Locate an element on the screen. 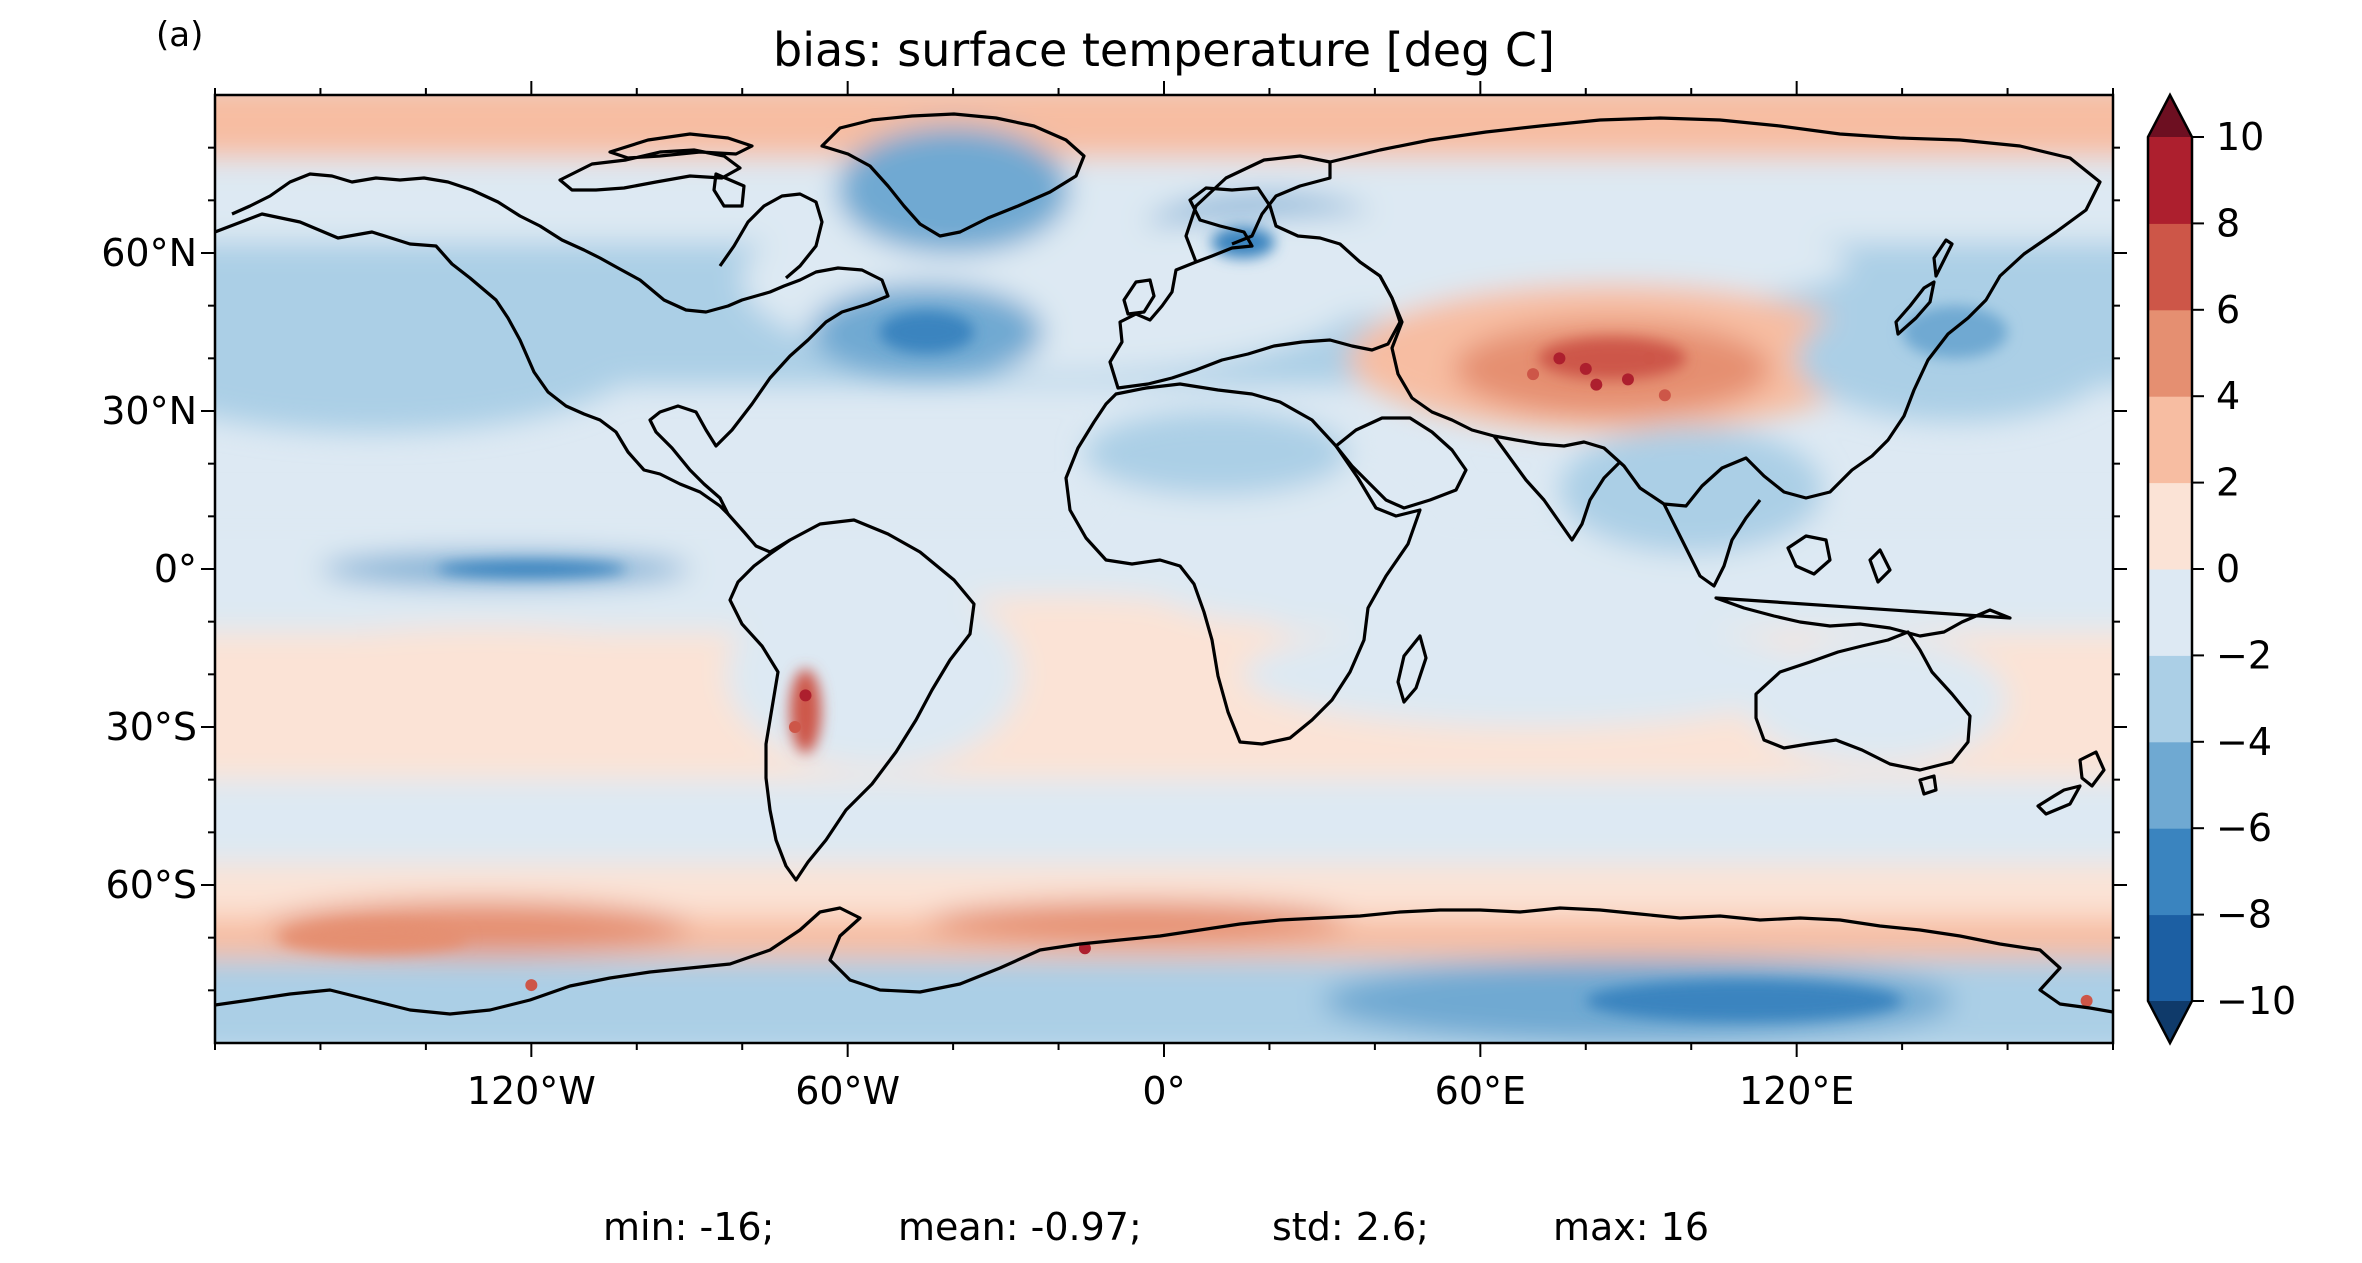  ross-sea-warm is located at coordinates (373, 937).